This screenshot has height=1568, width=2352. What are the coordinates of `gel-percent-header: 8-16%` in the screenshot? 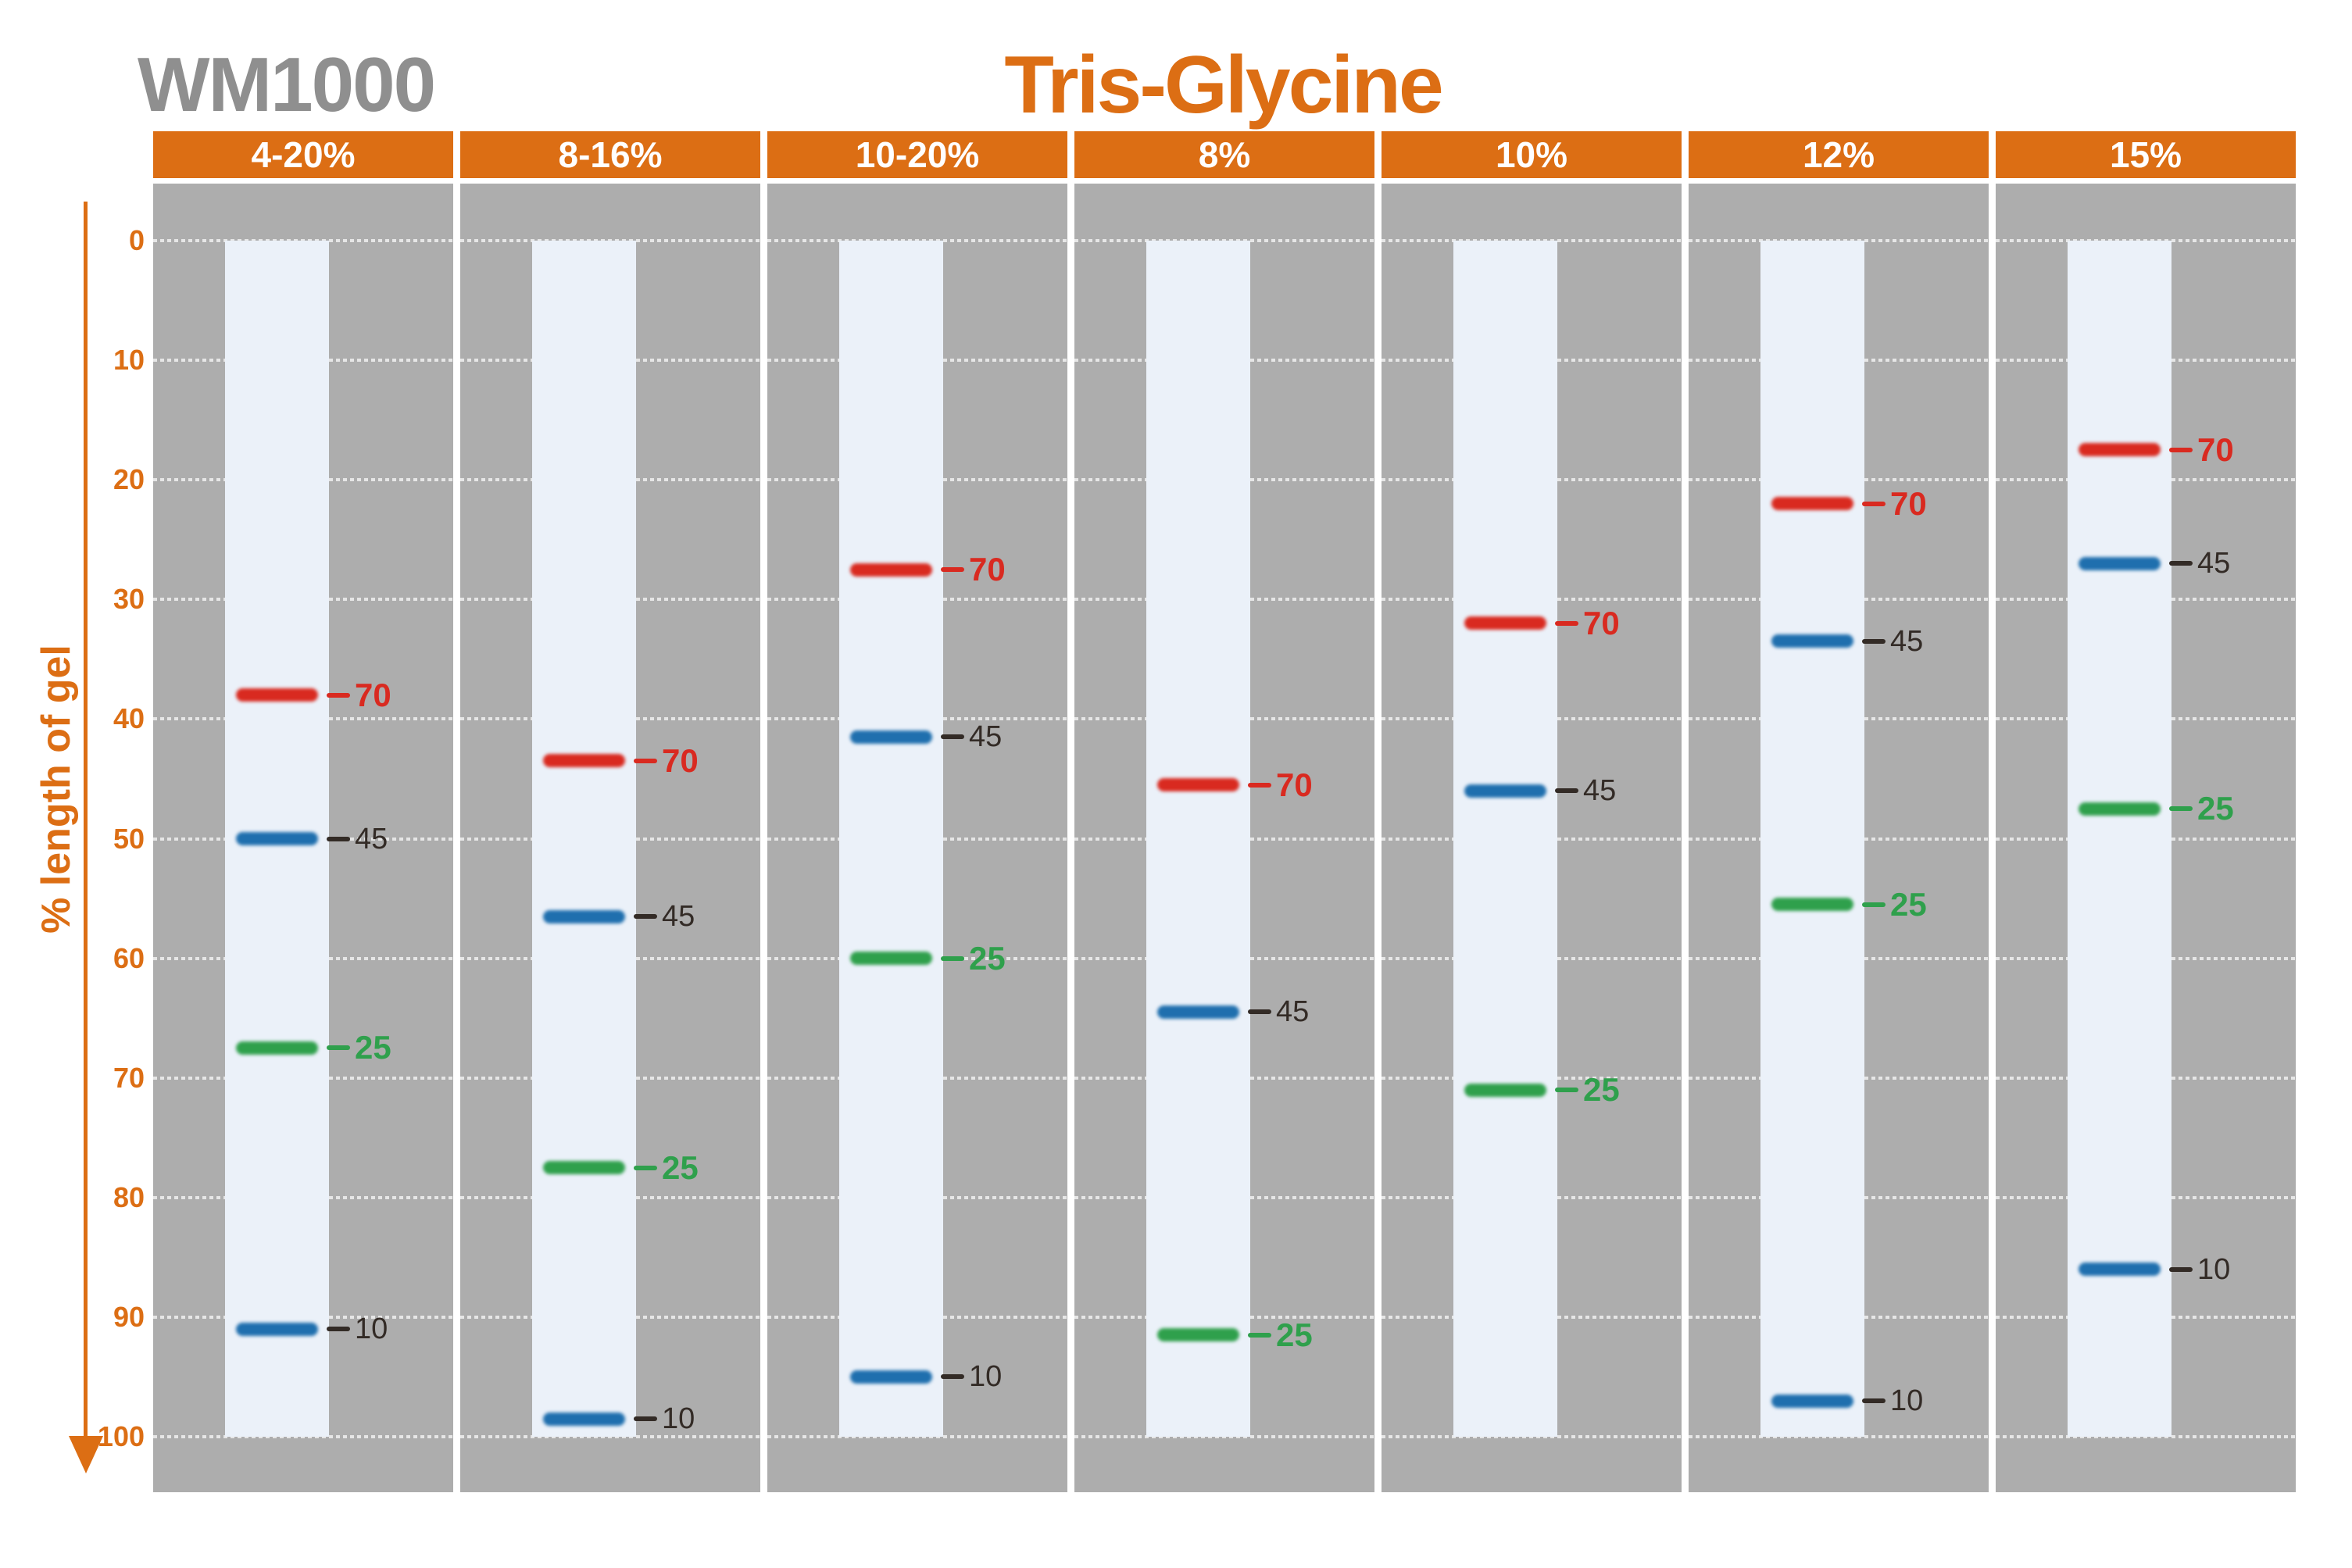 It's located at (610, 154).